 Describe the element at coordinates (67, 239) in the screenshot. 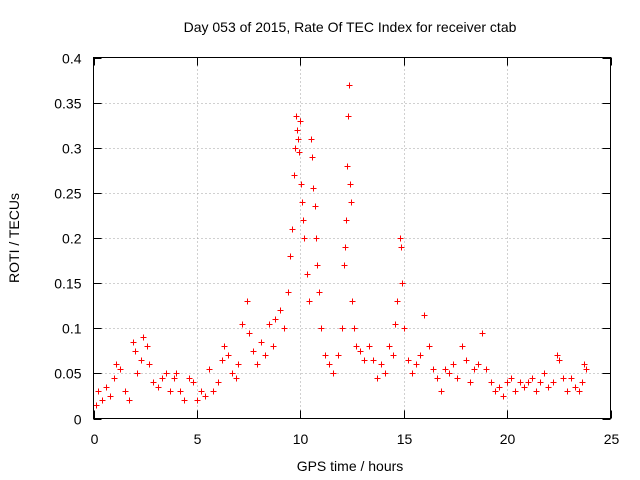

I see `y-tick-labels: 0 0.05 0.1 0.15 0.2 0.25 0.3 0.35 0.4` at that location.